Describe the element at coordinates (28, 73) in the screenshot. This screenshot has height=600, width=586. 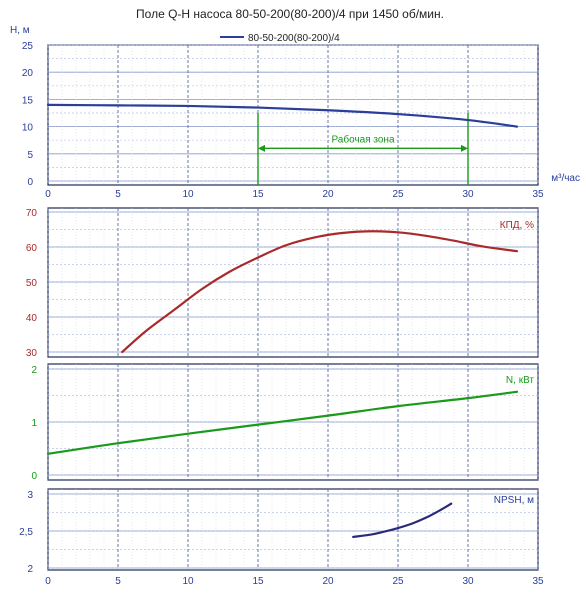
I see `head-y-tick-label: 20` at that location.